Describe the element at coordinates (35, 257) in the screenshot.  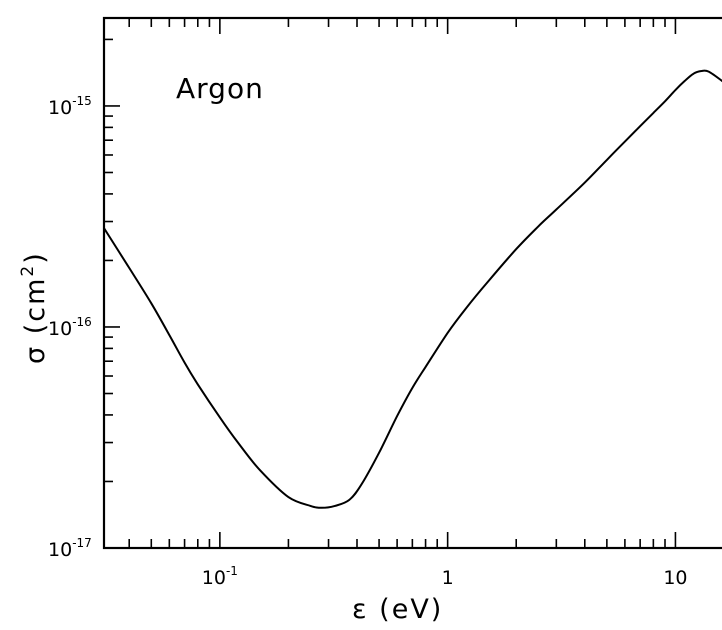
I see `y-axis-label-close: )` at that location.